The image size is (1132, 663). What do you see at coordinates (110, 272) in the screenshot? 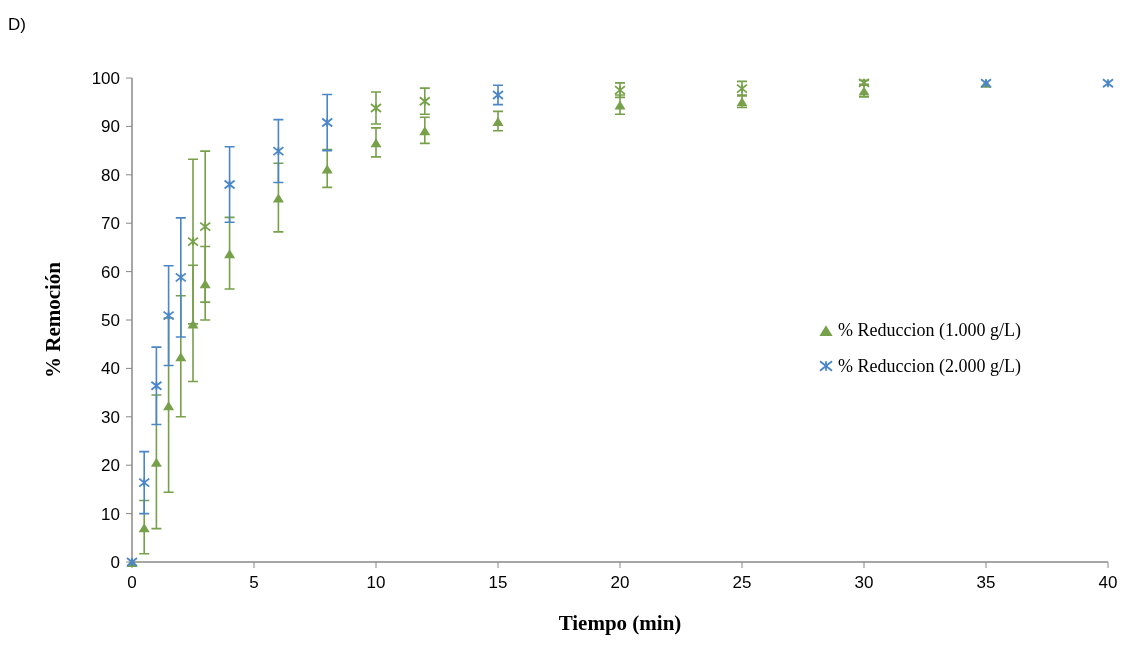
I see `y-tick-label: 60` at bounding box center [110, 272].